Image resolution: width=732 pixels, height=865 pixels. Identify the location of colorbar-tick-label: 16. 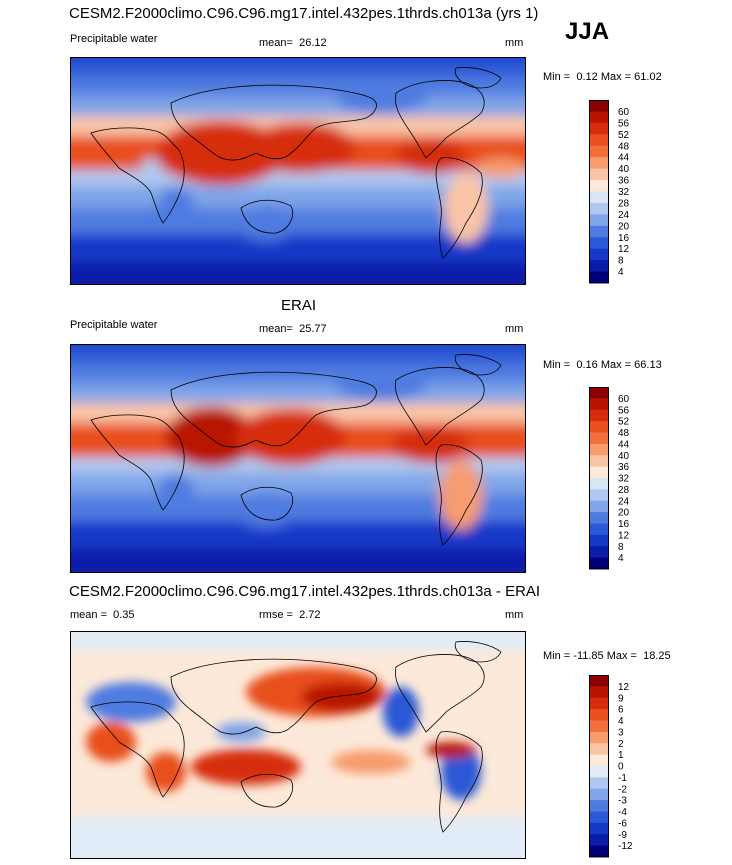
(624, 238).